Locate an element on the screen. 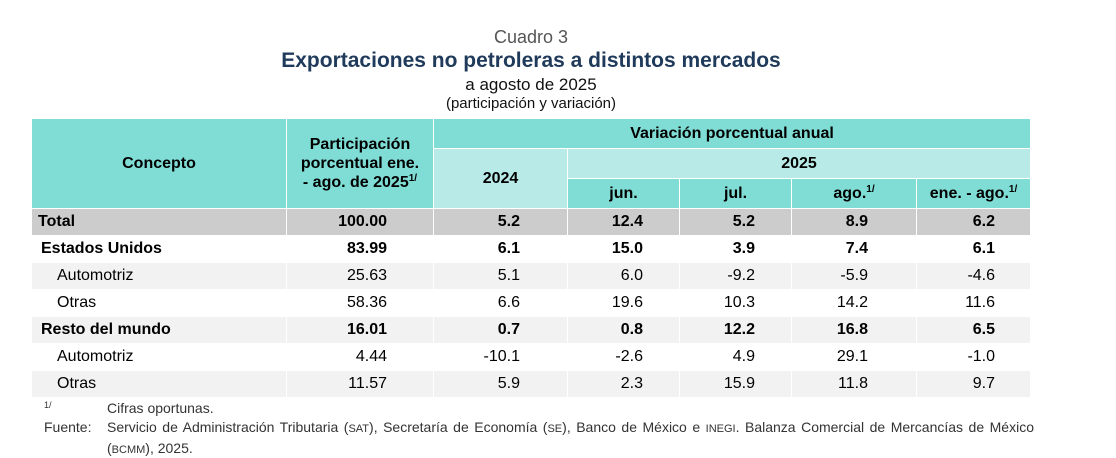 This screenshot has height=458, width=1116. cell-jun: 19.6 is located at coordinates (623, 303).